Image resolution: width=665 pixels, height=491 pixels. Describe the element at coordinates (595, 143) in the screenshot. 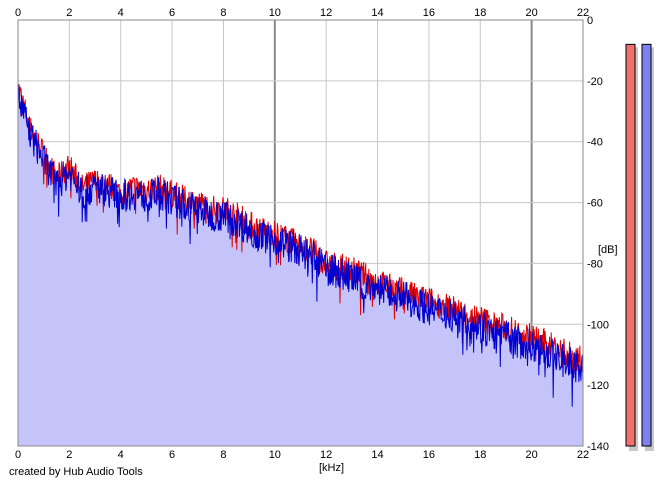

I see `y-tick-2: -40` at that location.